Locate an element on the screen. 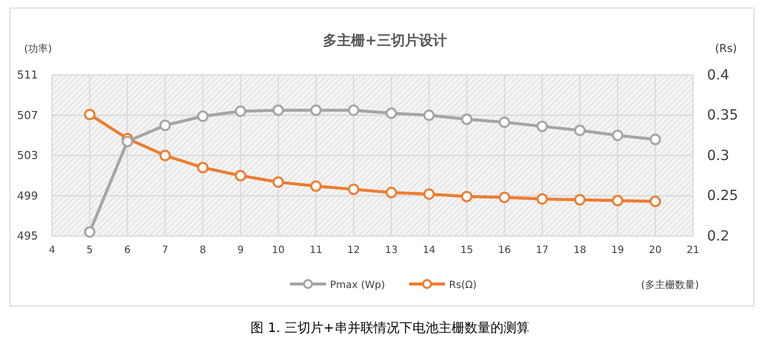  y-tick-label: 511 is located at coordinates (27, 75).